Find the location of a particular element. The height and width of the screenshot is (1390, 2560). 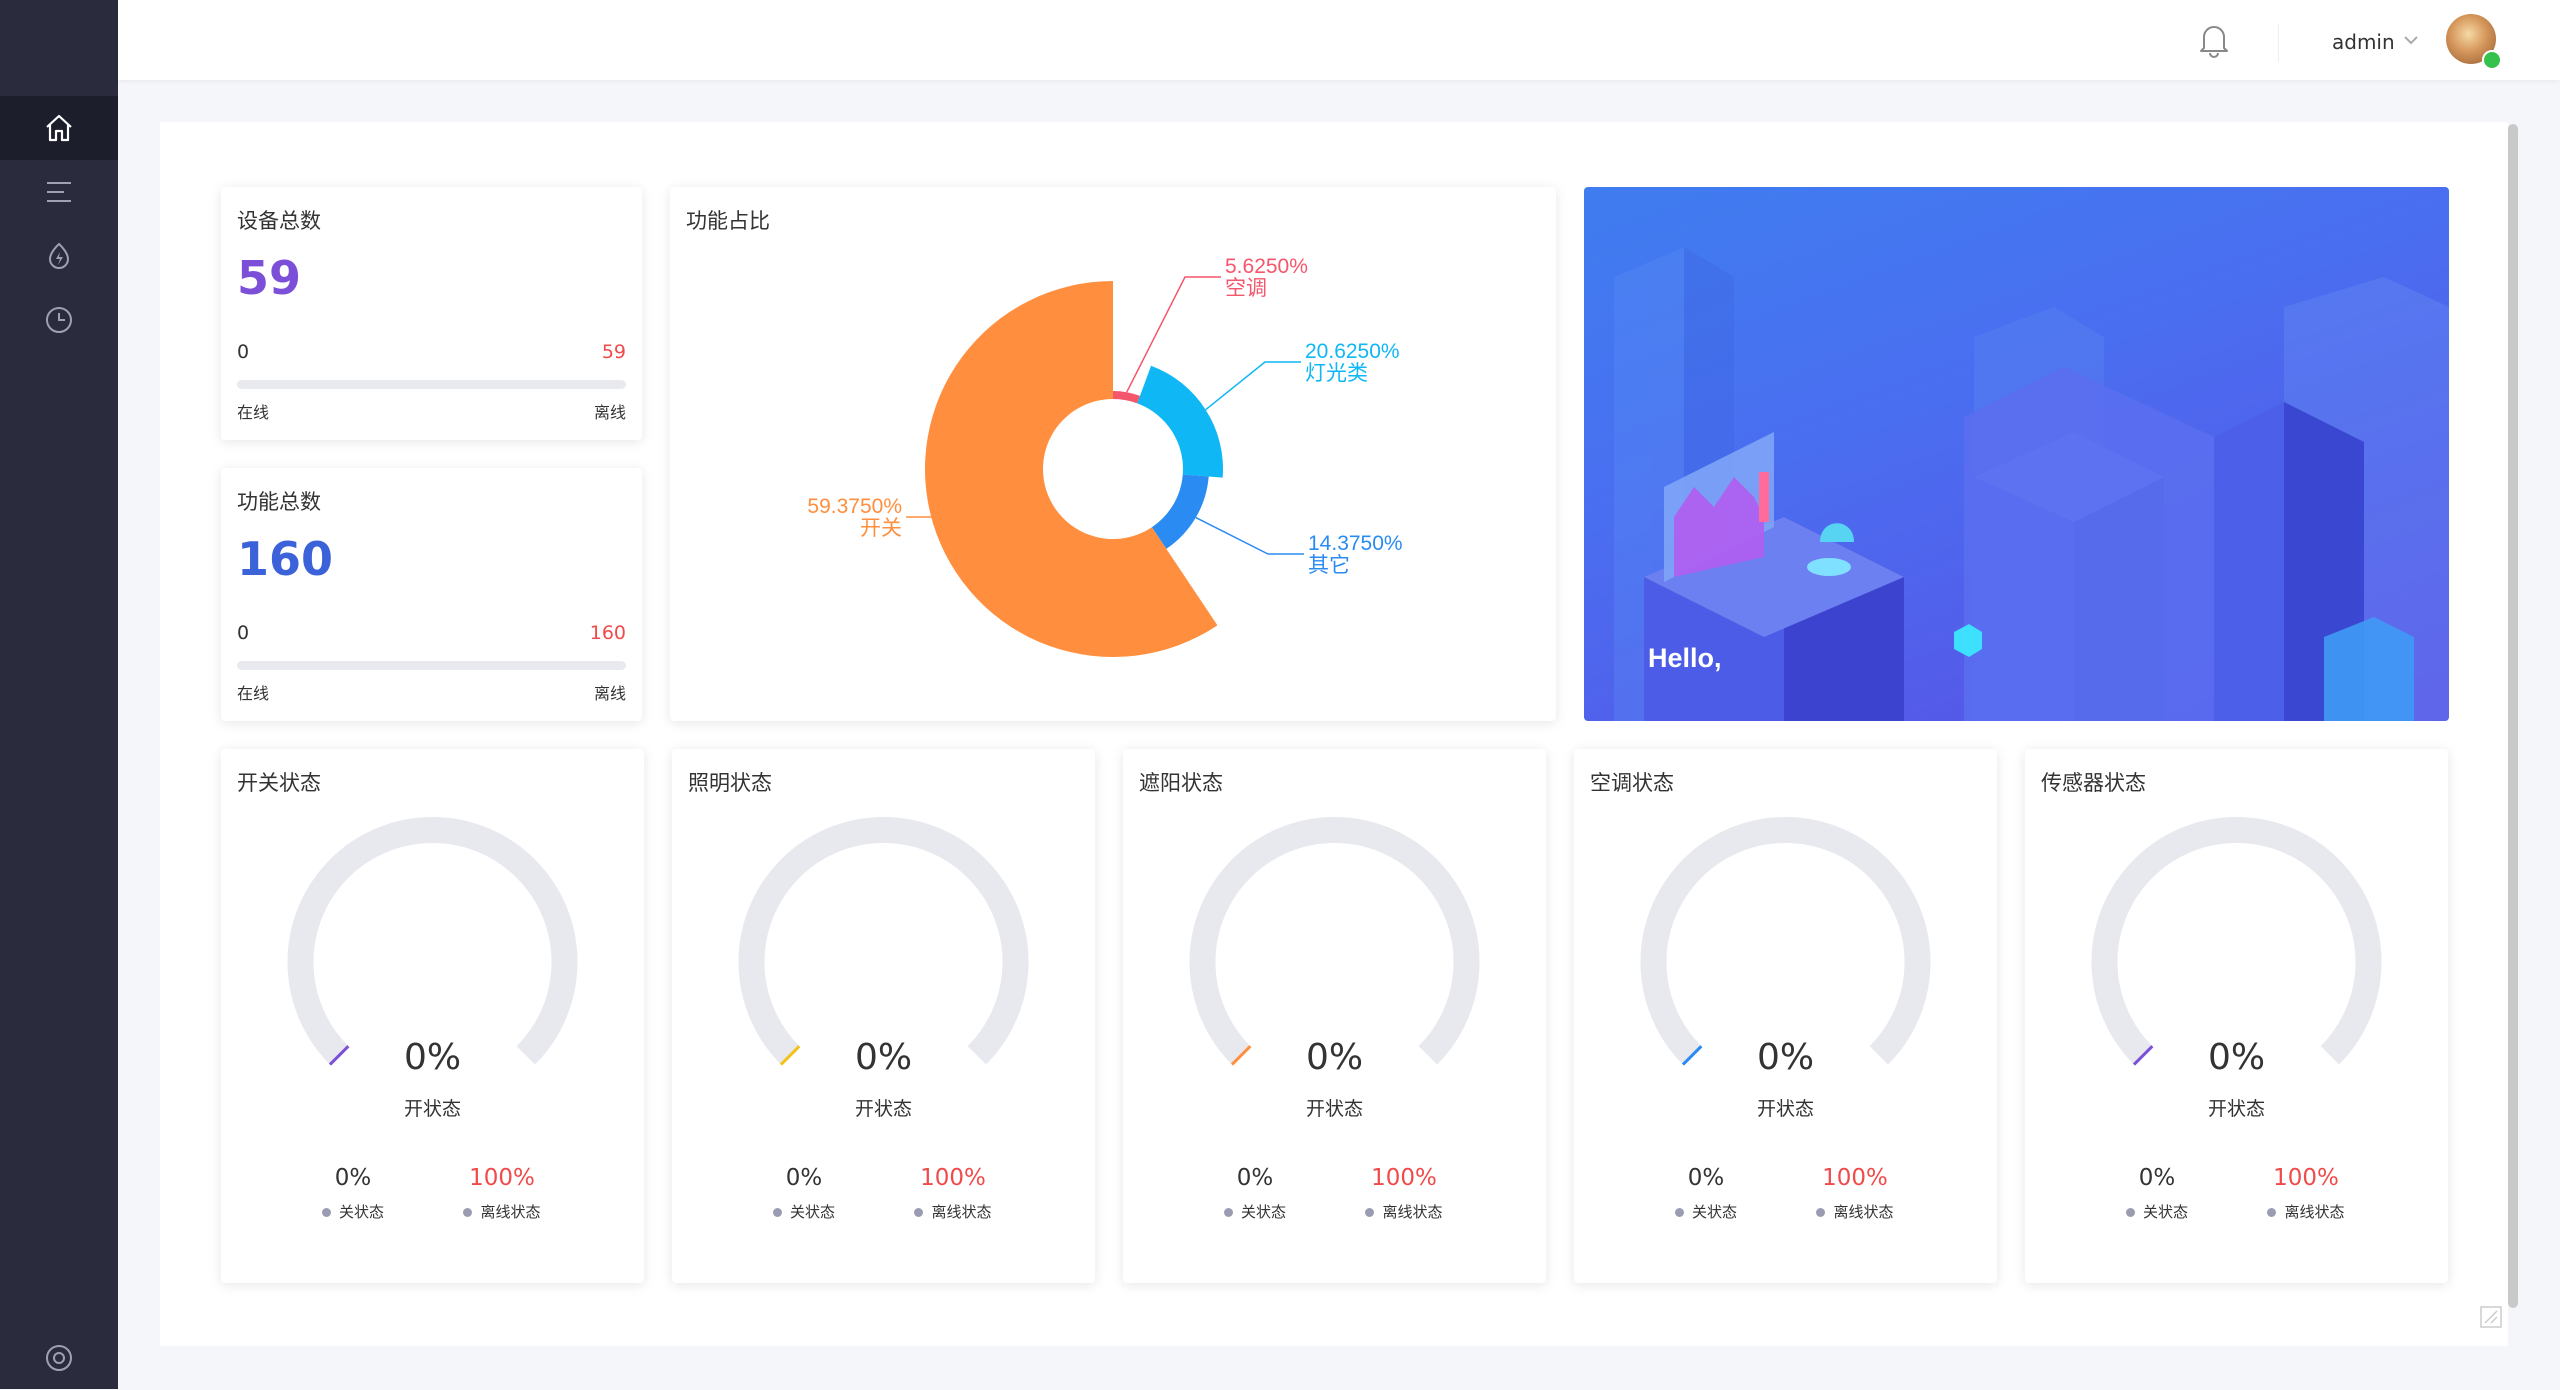

chevron-down-icon is located at coordinates (2411, 40).